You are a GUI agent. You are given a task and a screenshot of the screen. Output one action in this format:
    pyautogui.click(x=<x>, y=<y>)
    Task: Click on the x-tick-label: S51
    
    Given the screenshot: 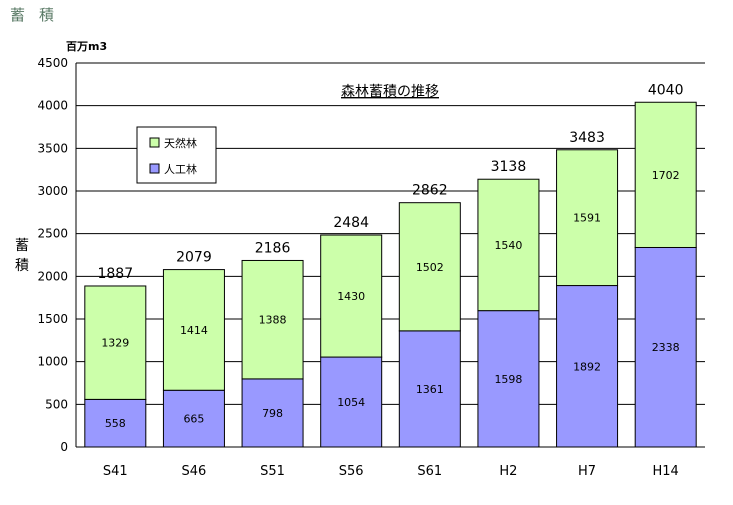 What is the action you would take?
    pyautogui.click(x=272, y=471)
    